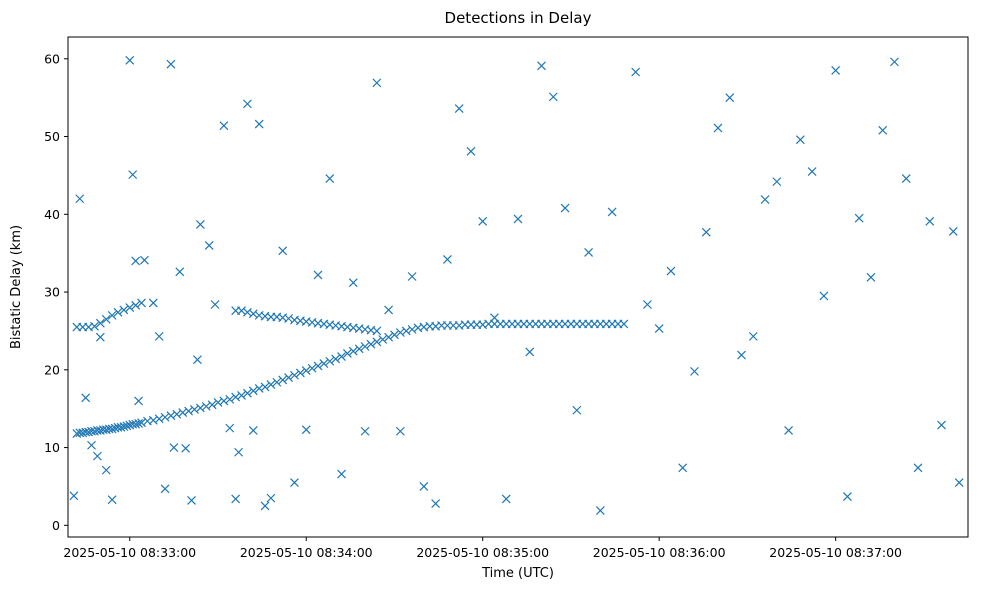 This screenshot has width=989, height=590. What do you see at coordinates (482, 552) in the screenshot?
I see `x-tick-label: 2025-05-10 08:35:00` at bounding box center [482, 552].